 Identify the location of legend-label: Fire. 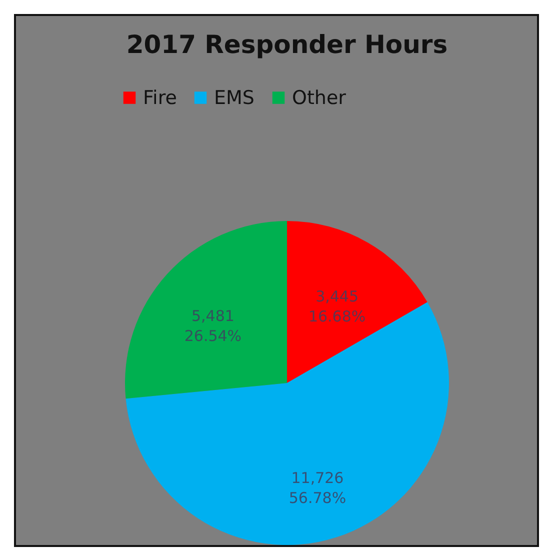
(160, 97).